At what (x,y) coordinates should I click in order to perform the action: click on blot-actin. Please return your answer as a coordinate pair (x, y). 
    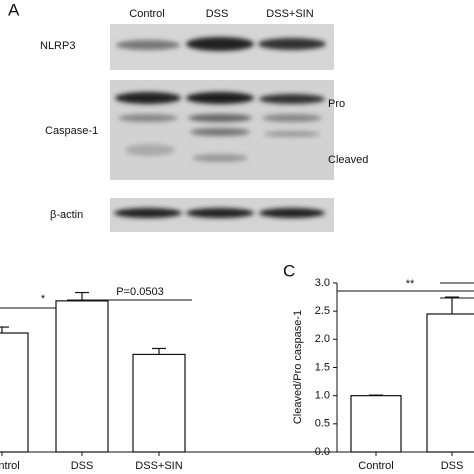
    Looking at the image, I should click on (222, 215).